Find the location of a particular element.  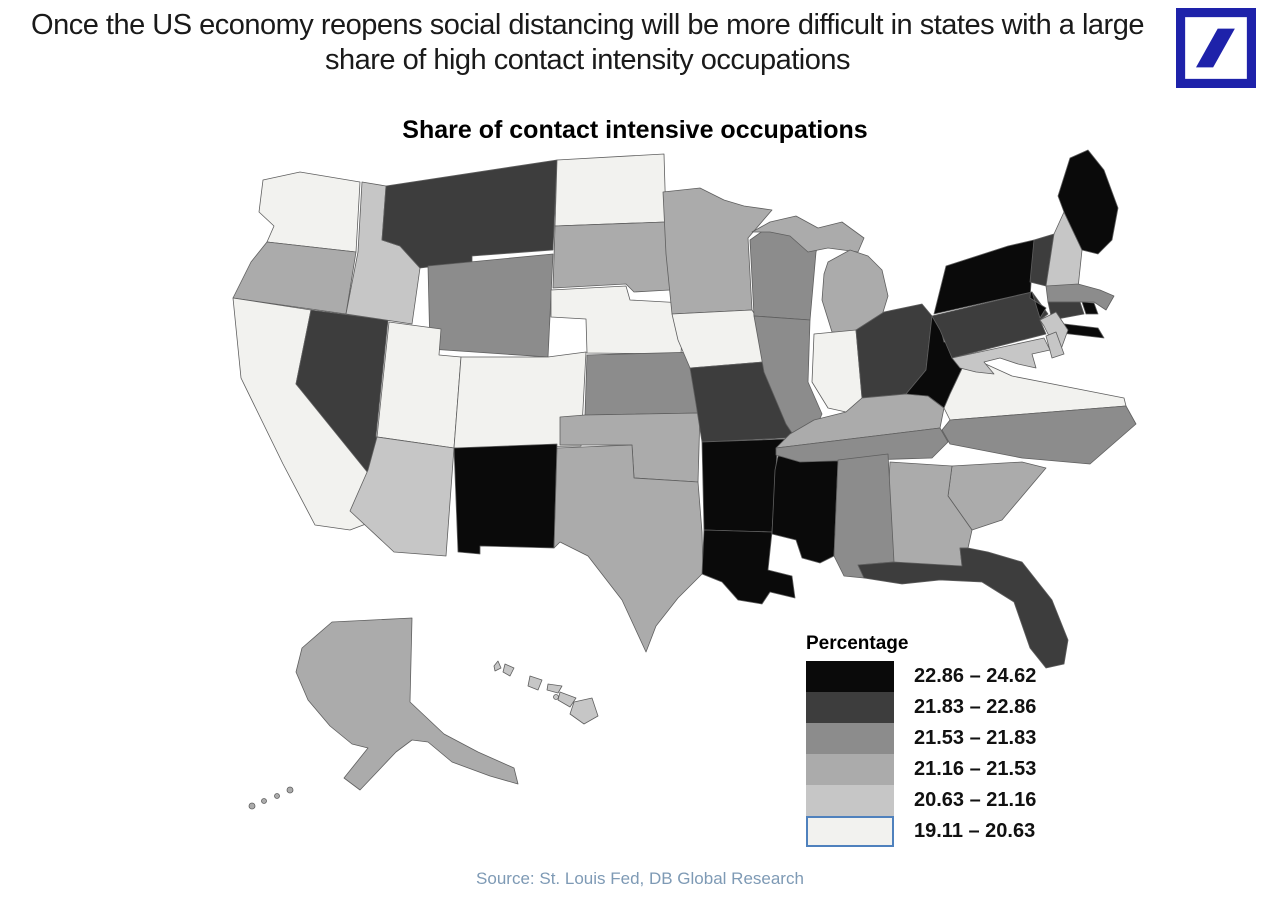

legend-row: 22.86 – 24.62 is located at coordinates (971, 676).